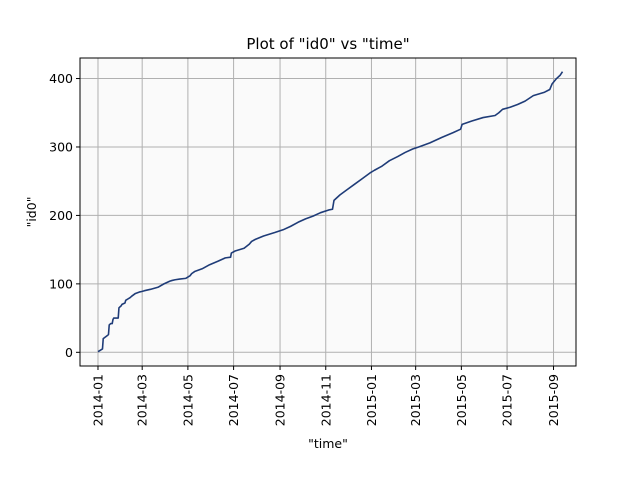 The height and width of the screenshot is (480, 640). What do you see at coordinates (31, 212) in the screenshot?
I see `y-axis-label: "id0"` at bounding box center [31, 212].